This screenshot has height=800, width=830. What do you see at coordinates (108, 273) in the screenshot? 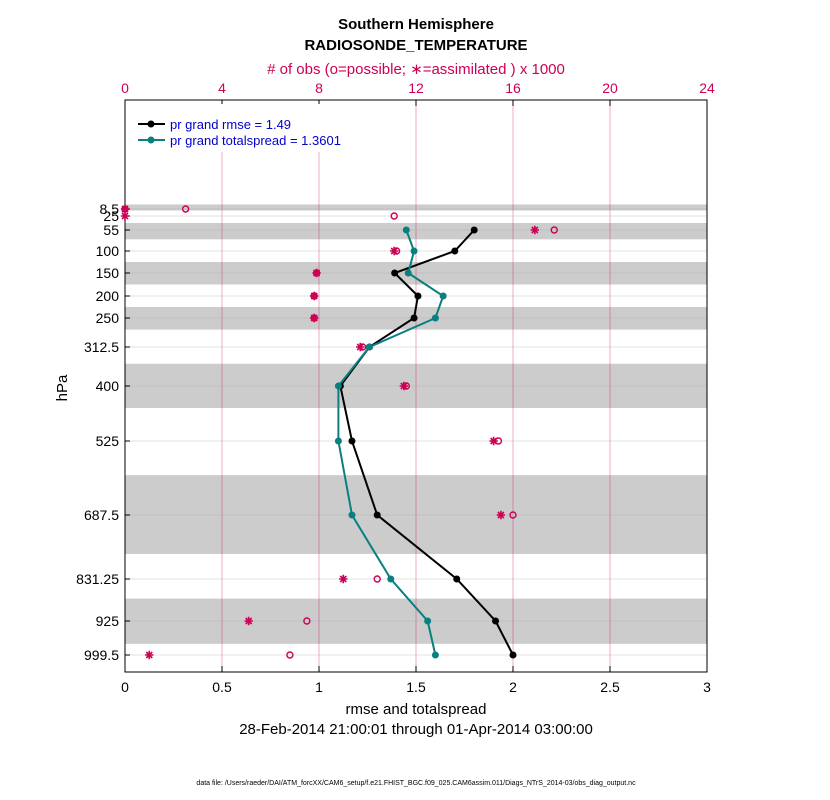
I see `y-tick-label-4: 150` at bounding box center [108, 273].